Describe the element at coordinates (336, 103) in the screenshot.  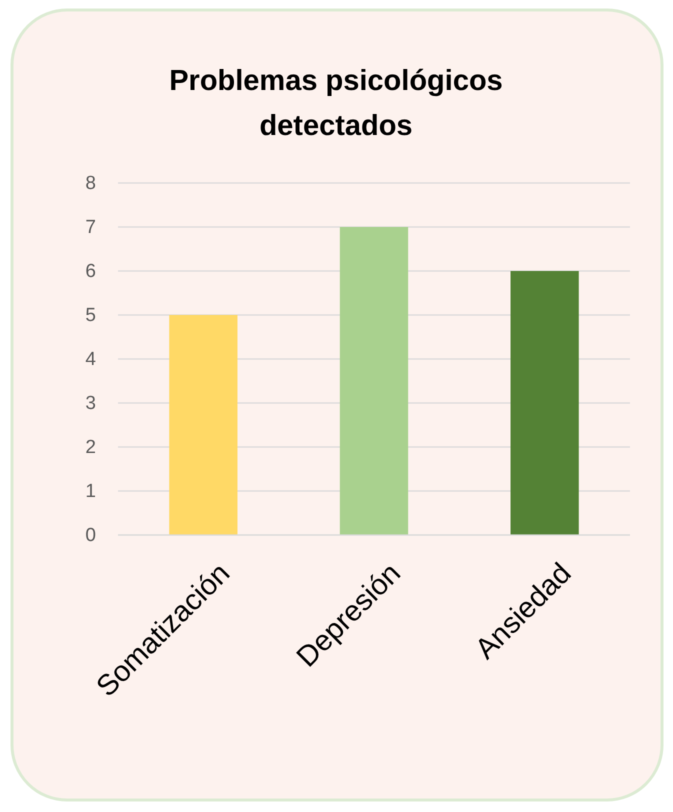
I see `chart-title: Problemas psicológicos detectados` at that location.